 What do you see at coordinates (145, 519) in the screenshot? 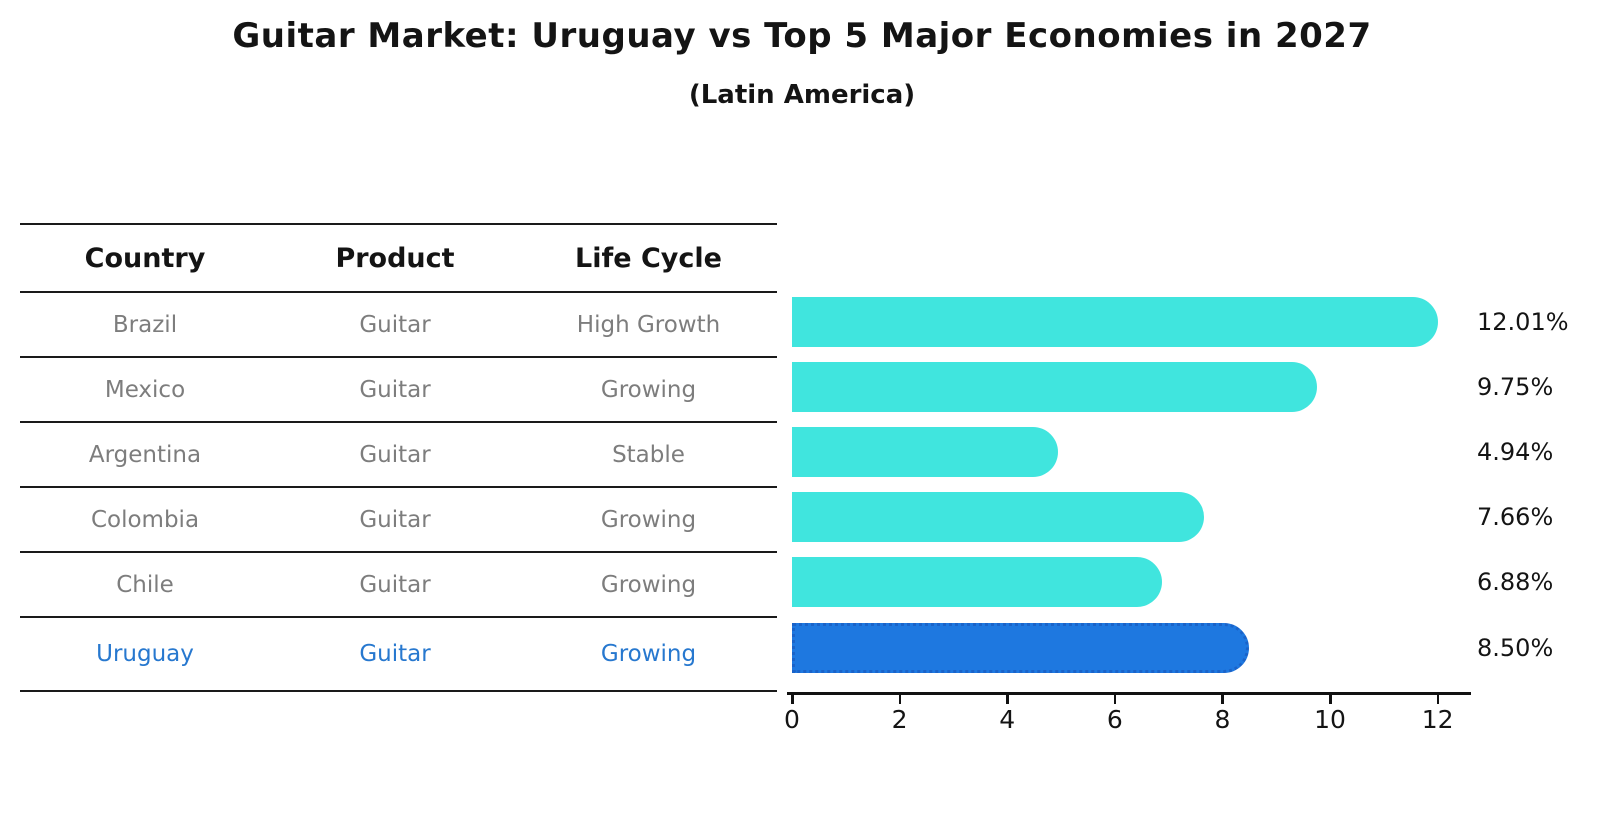
I see `cell-country: Colombia` at bounding box center [145, 519].